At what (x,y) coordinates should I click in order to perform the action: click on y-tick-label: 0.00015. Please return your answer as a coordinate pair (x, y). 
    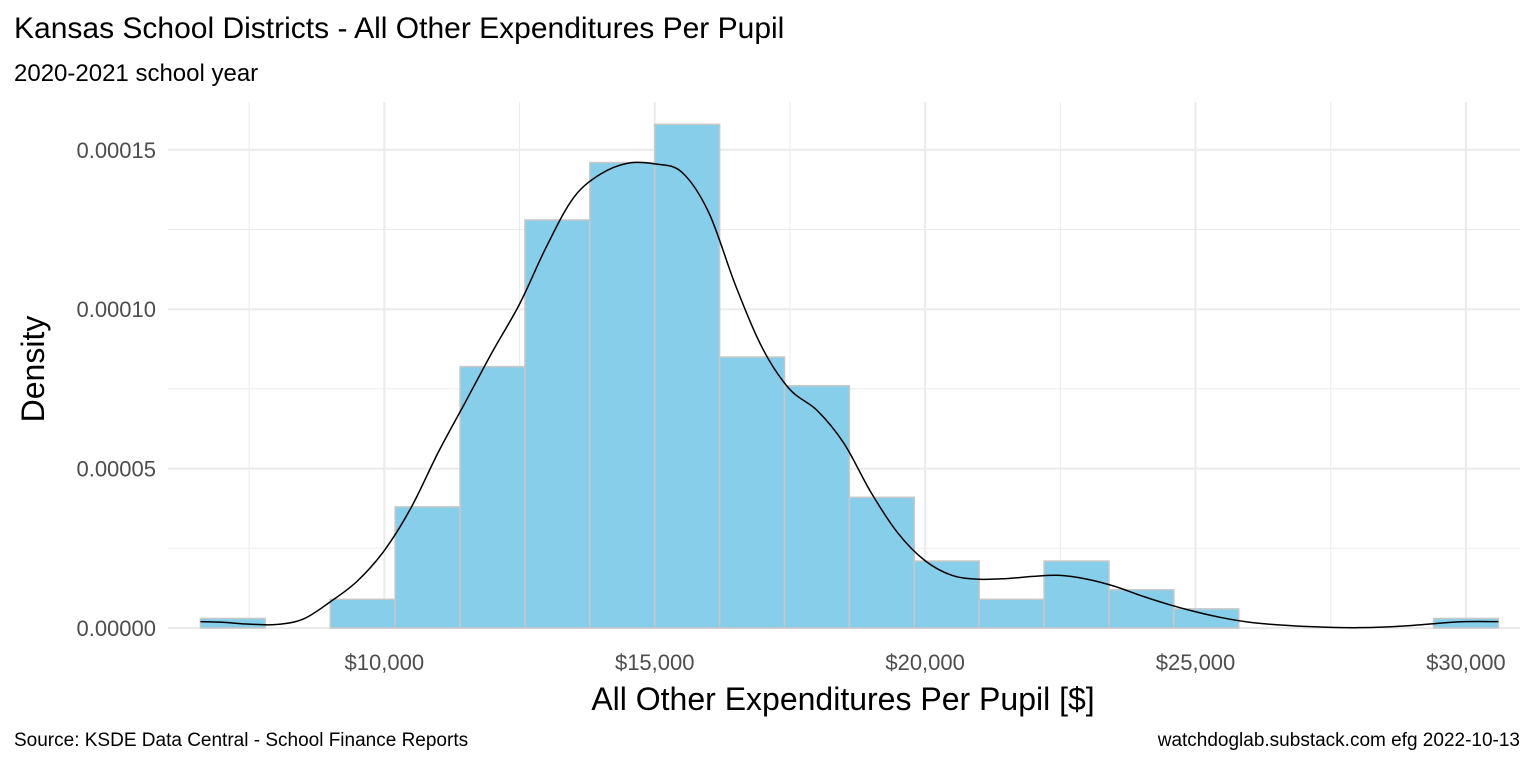
    Looking at the image, I should click on (116, 150).